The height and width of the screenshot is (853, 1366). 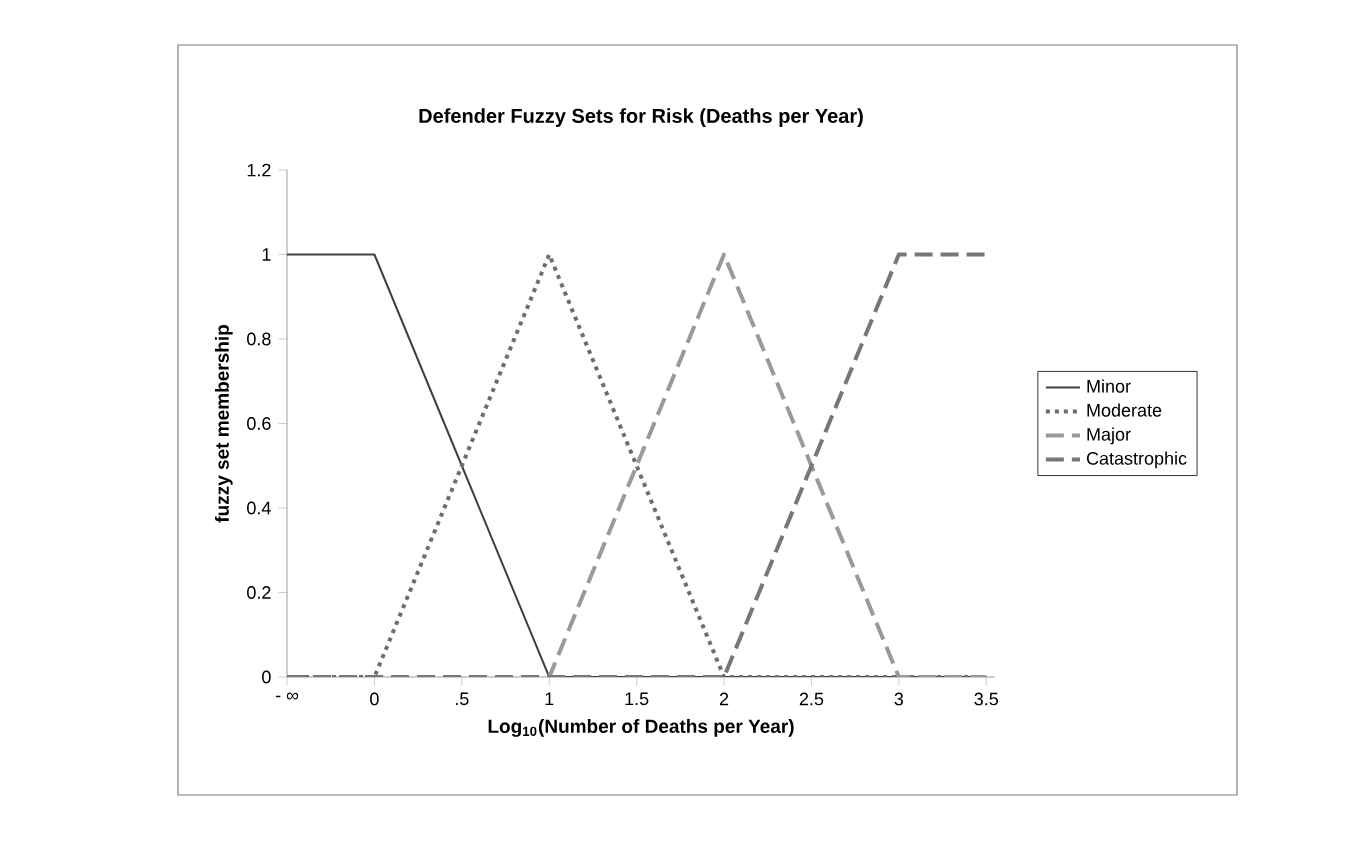 What do you see at coordinates (986, 699) in the screenshot?
I see `x-tick-label: 3.5` at bounding box center [986, 699].